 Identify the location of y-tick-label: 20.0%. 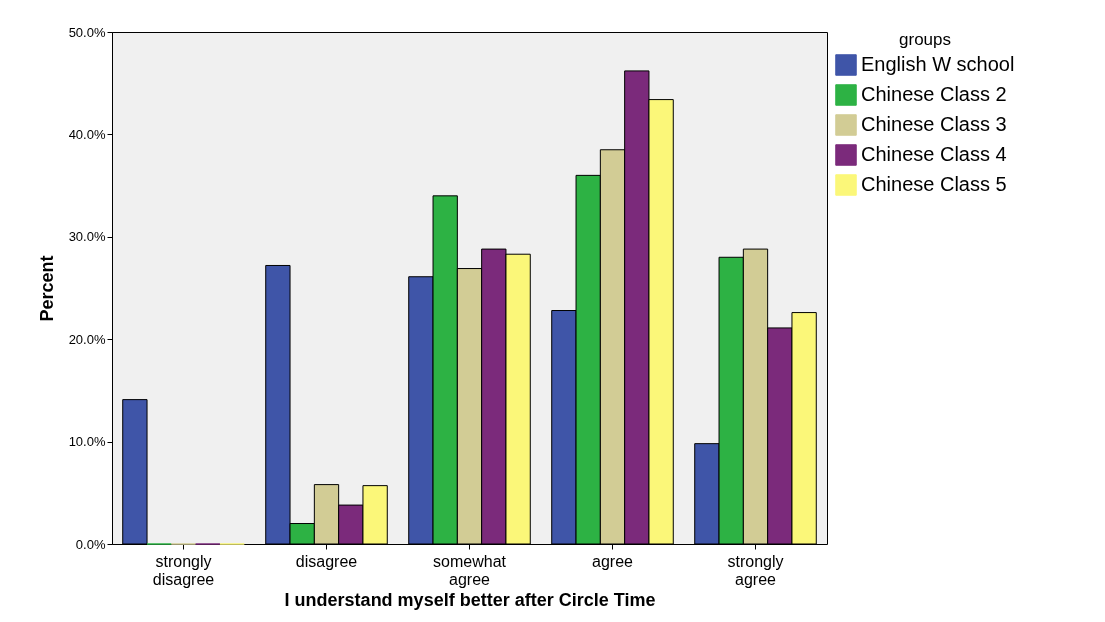
(87, 339).